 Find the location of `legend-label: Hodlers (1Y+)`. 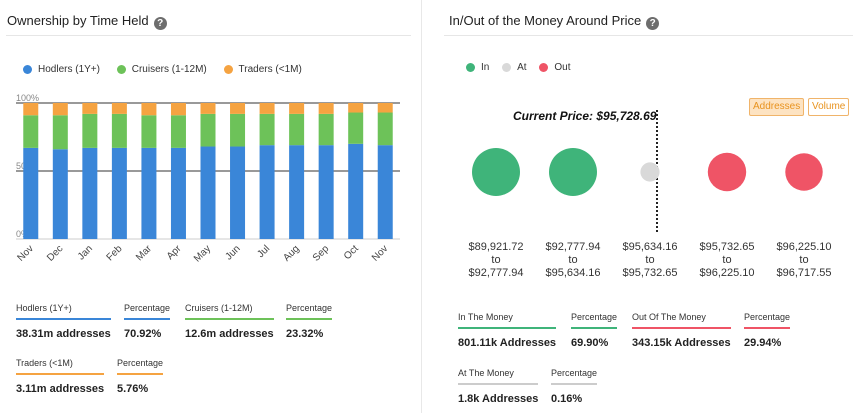

legend-label: Hodlers (1Y+) is located at coordinates (69, 69).